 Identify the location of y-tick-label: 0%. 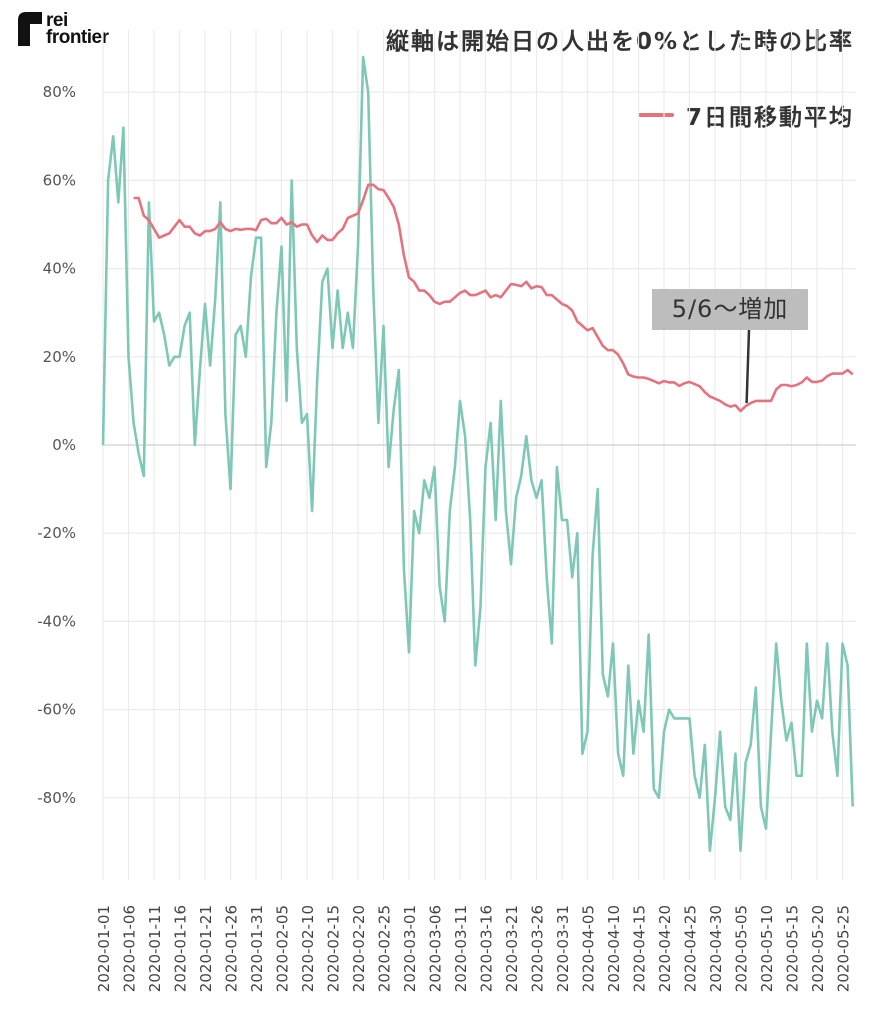
(64, 445).